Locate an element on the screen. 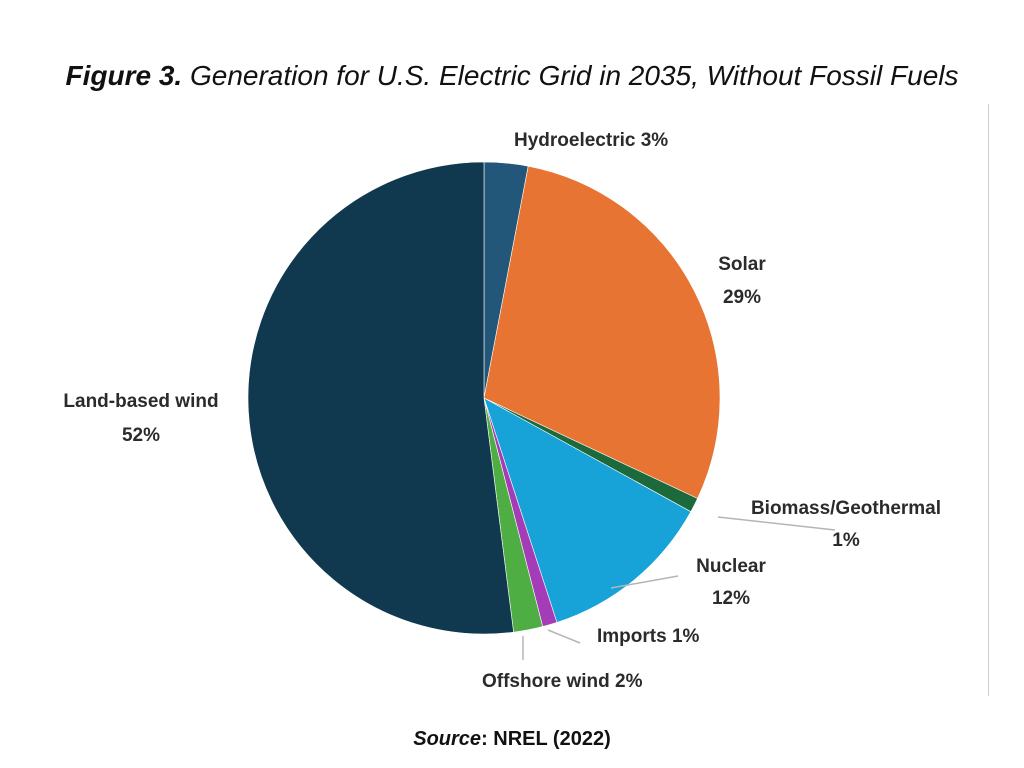 The height and width of the screenshot is (768, 1024). slice-label-hydroelectric: Hydroelectric 3% is located at coordinates (591, 140).